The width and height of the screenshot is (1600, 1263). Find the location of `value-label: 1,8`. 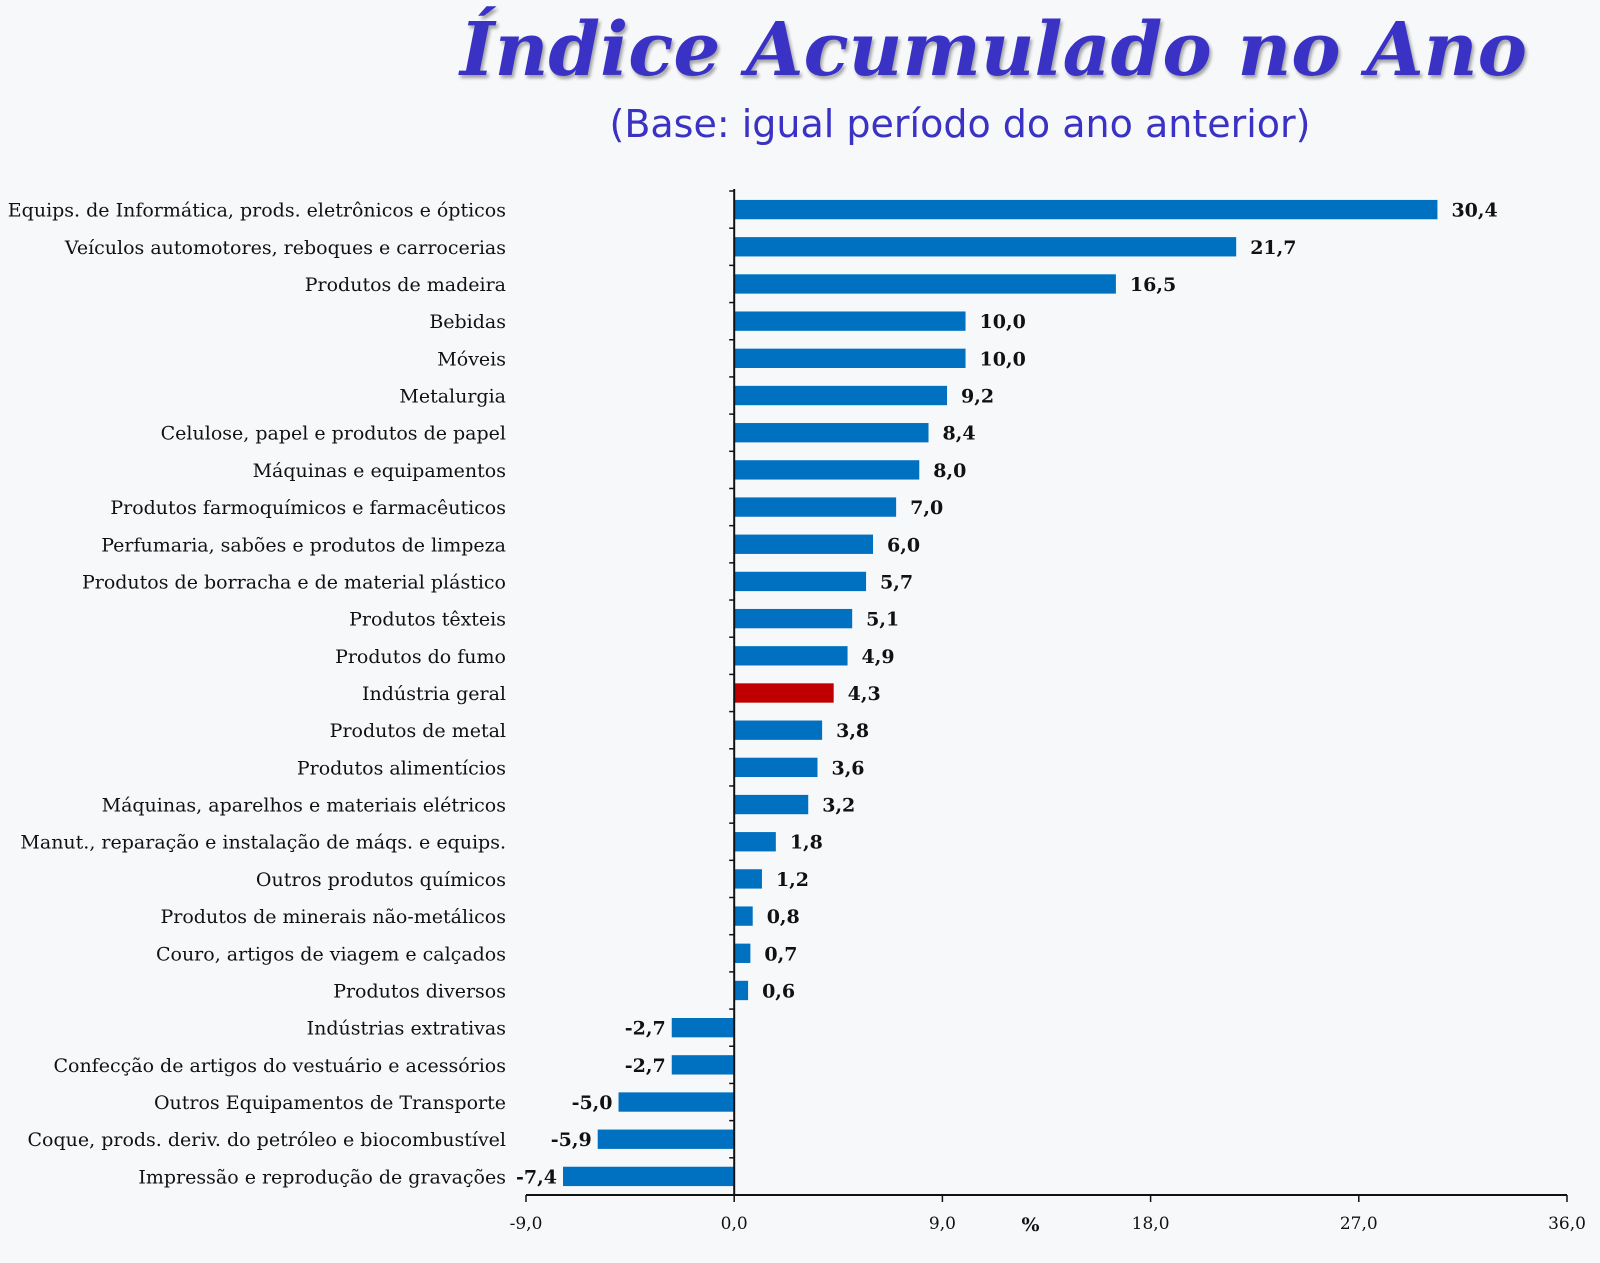

value-label: 1,8 is located at coordinates (806, 843).